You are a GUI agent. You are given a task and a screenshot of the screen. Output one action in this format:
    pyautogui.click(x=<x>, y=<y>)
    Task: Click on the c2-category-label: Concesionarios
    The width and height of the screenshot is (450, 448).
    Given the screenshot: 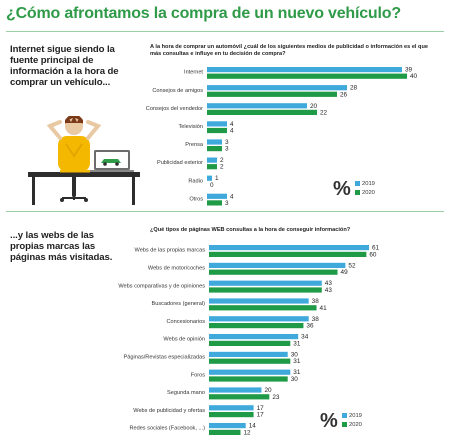 What is the action you would take?
    pyautogui.click(x=185, y=322)
    